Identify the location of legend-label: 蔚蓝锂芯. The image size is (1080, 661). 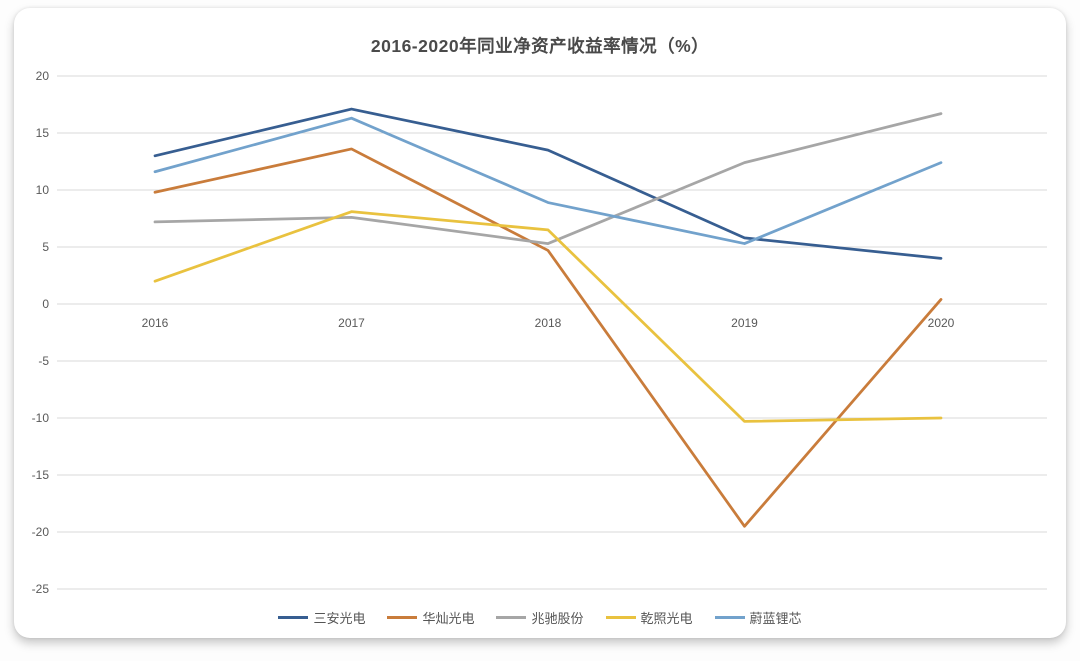
(775, 618).